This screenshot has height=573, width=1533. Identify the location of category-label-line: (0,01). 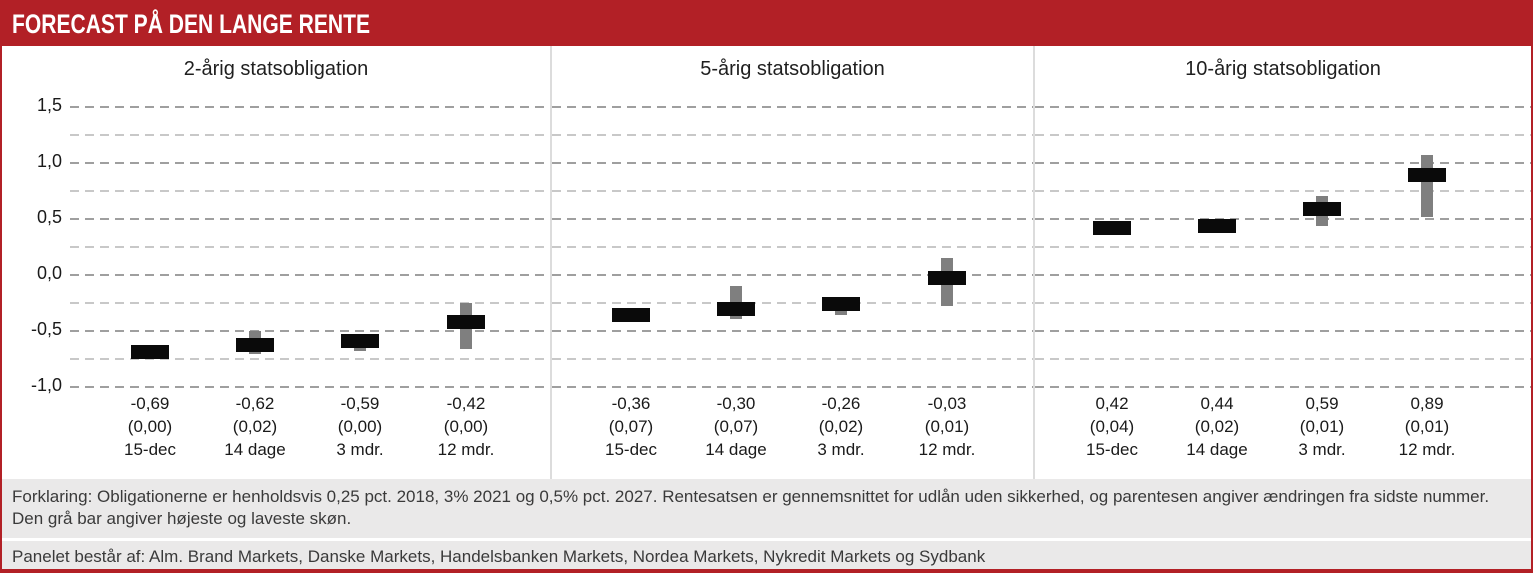
(1322, 426).